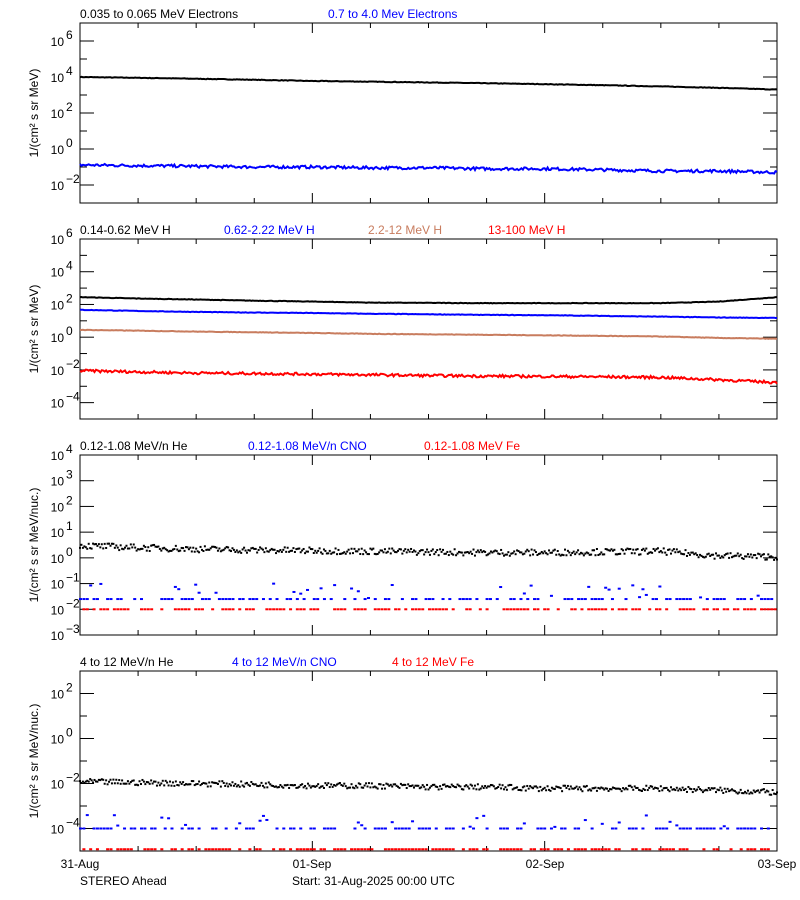  Describe the element at coordinates (127, 662) in the screenshot. I see `legend-entry: 4 to 12 MeV/n He` at that location.